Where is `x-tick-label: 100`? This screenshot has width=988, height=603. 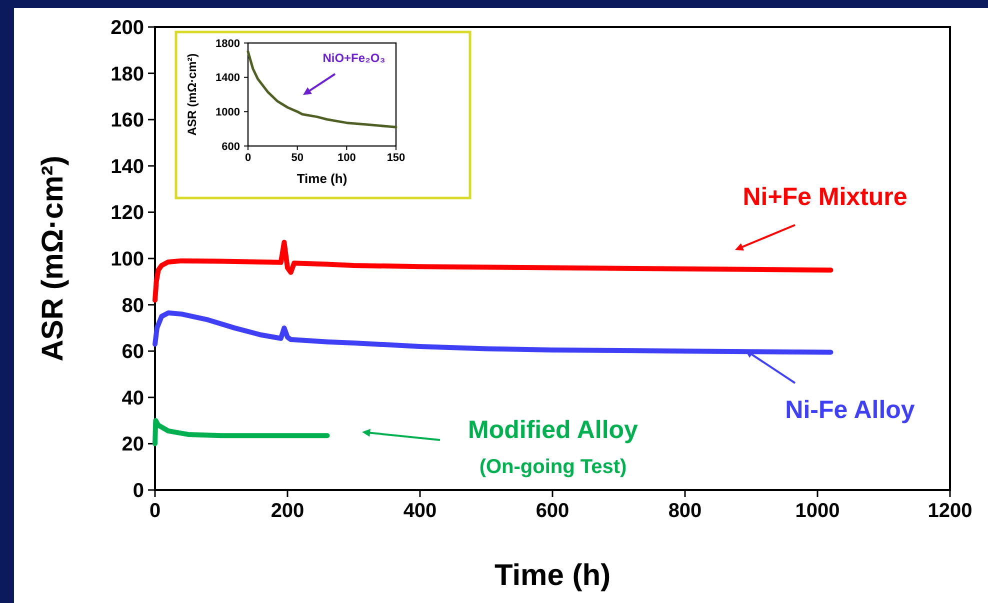 x-tick-label: 100 is located at coordinates (346, 158).